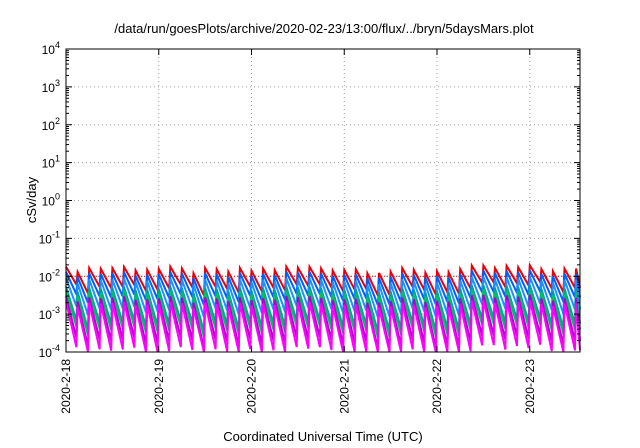  What do you see at coordinates (49, 313) in the screenshot?
I see `y-tick-label: 10⁻³` at bounding box center [49, 313].